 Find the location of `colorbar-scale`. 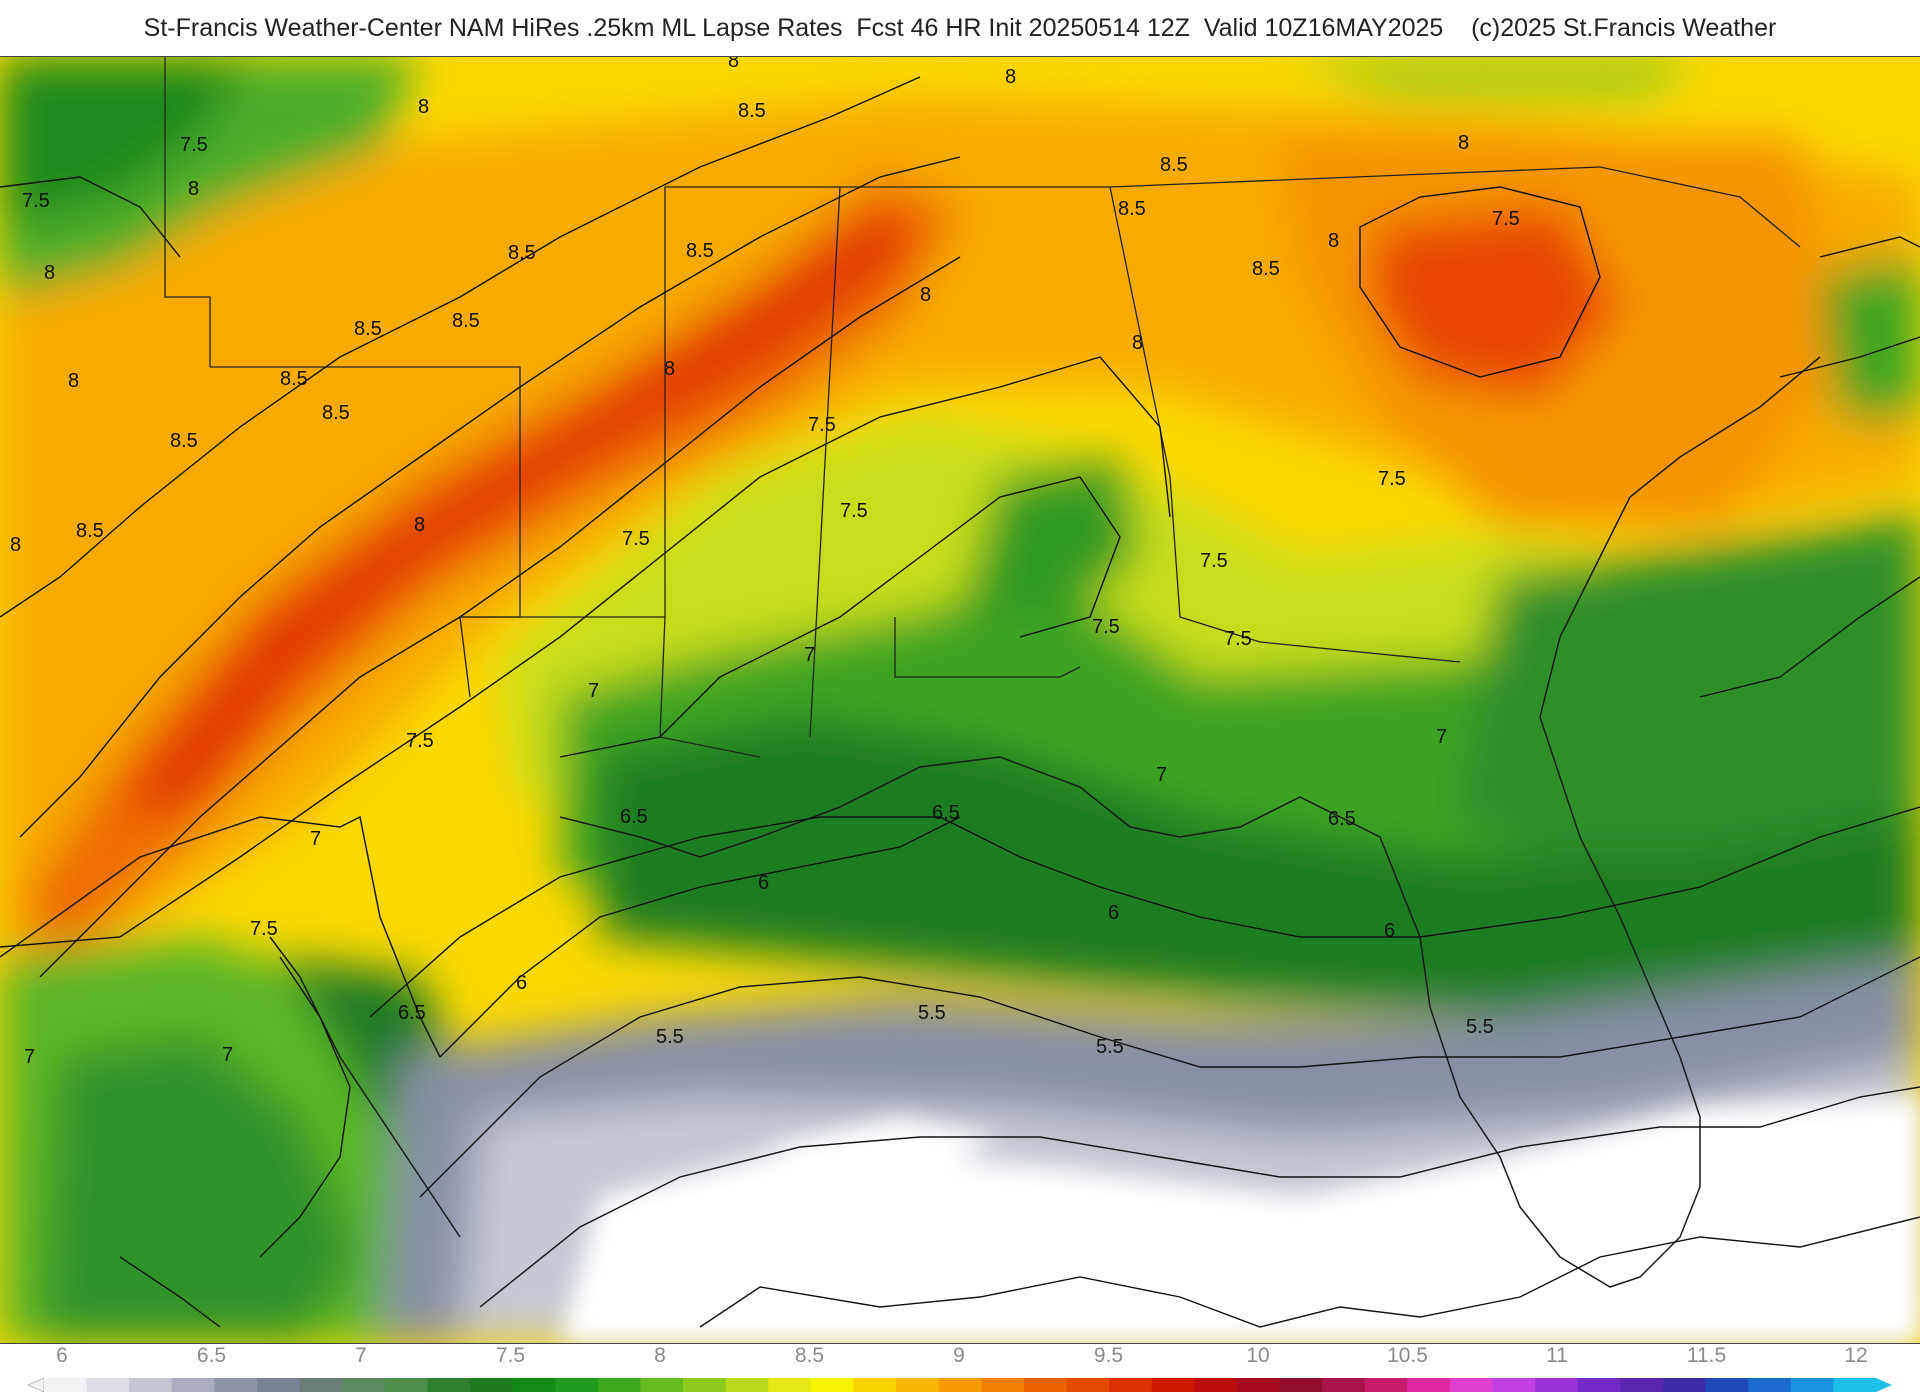

colorbar-scale is located at coordinates (960, 1385).